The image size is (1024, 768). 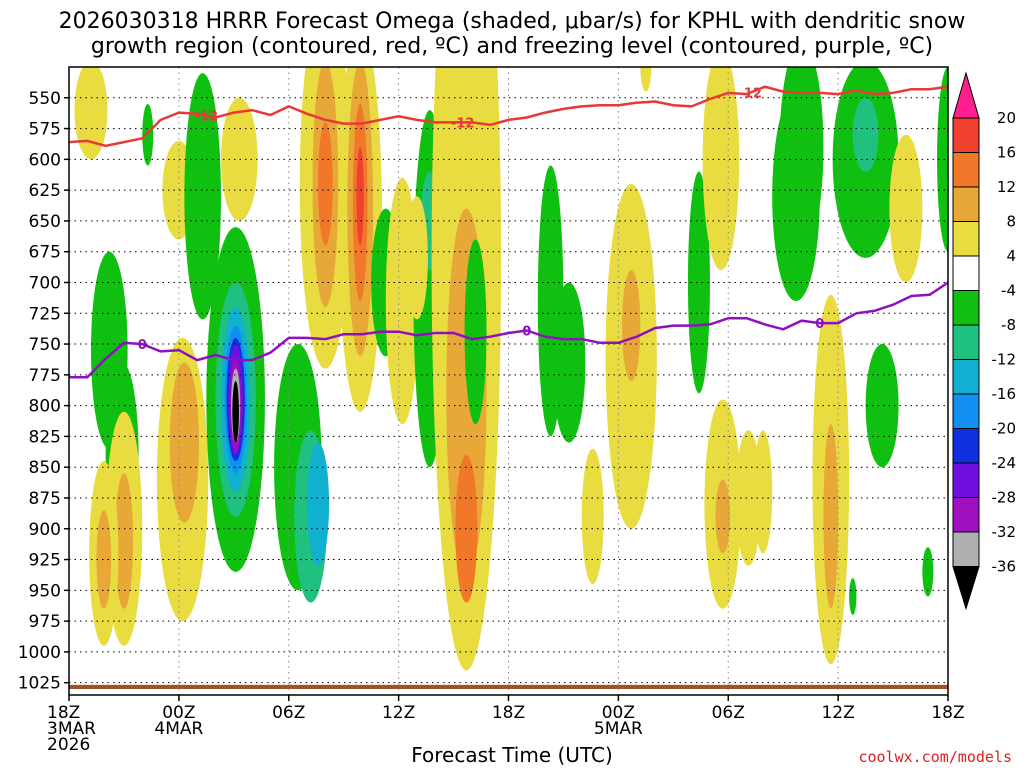 What do you see at coordinates (45, 499) in the screenshot?
I see `y-tick-label-875: 875` at bounding box center [45, 499].